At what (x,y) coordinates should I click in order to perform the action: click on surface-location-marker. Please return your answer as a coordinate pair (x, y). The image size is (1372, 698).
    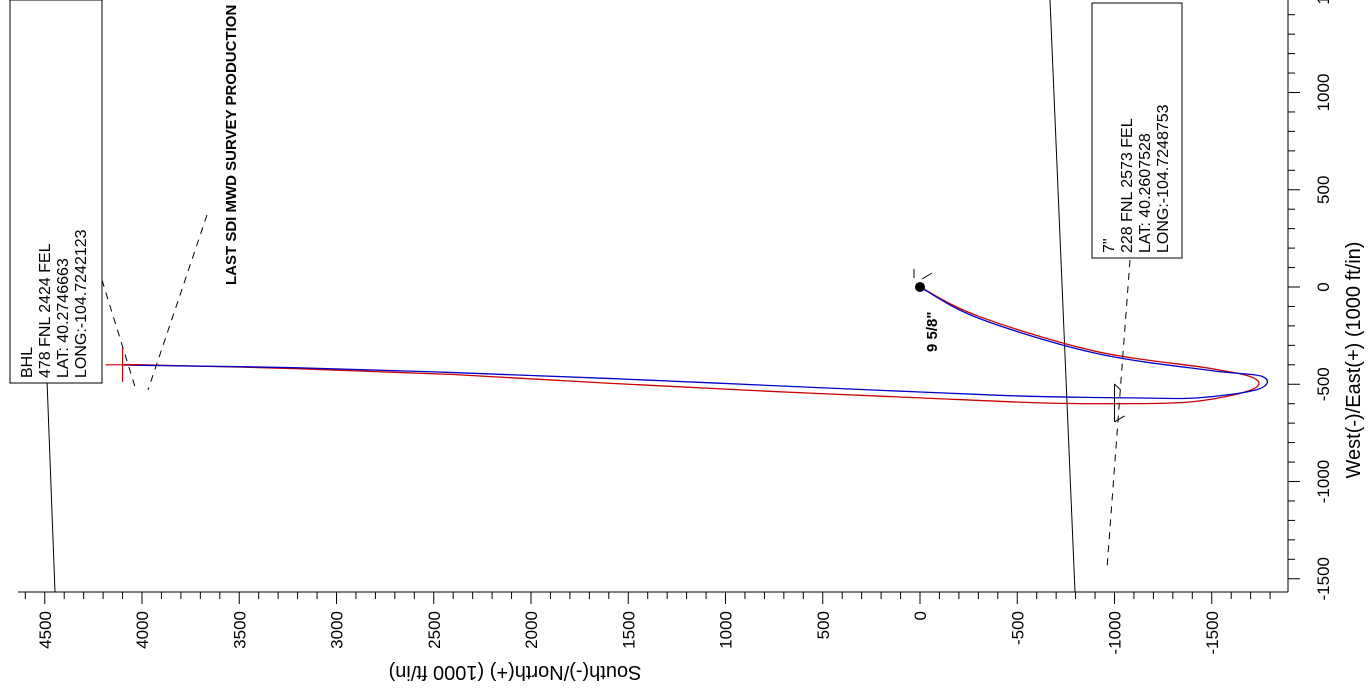
    Looking at the image, I should click on (920, 287).